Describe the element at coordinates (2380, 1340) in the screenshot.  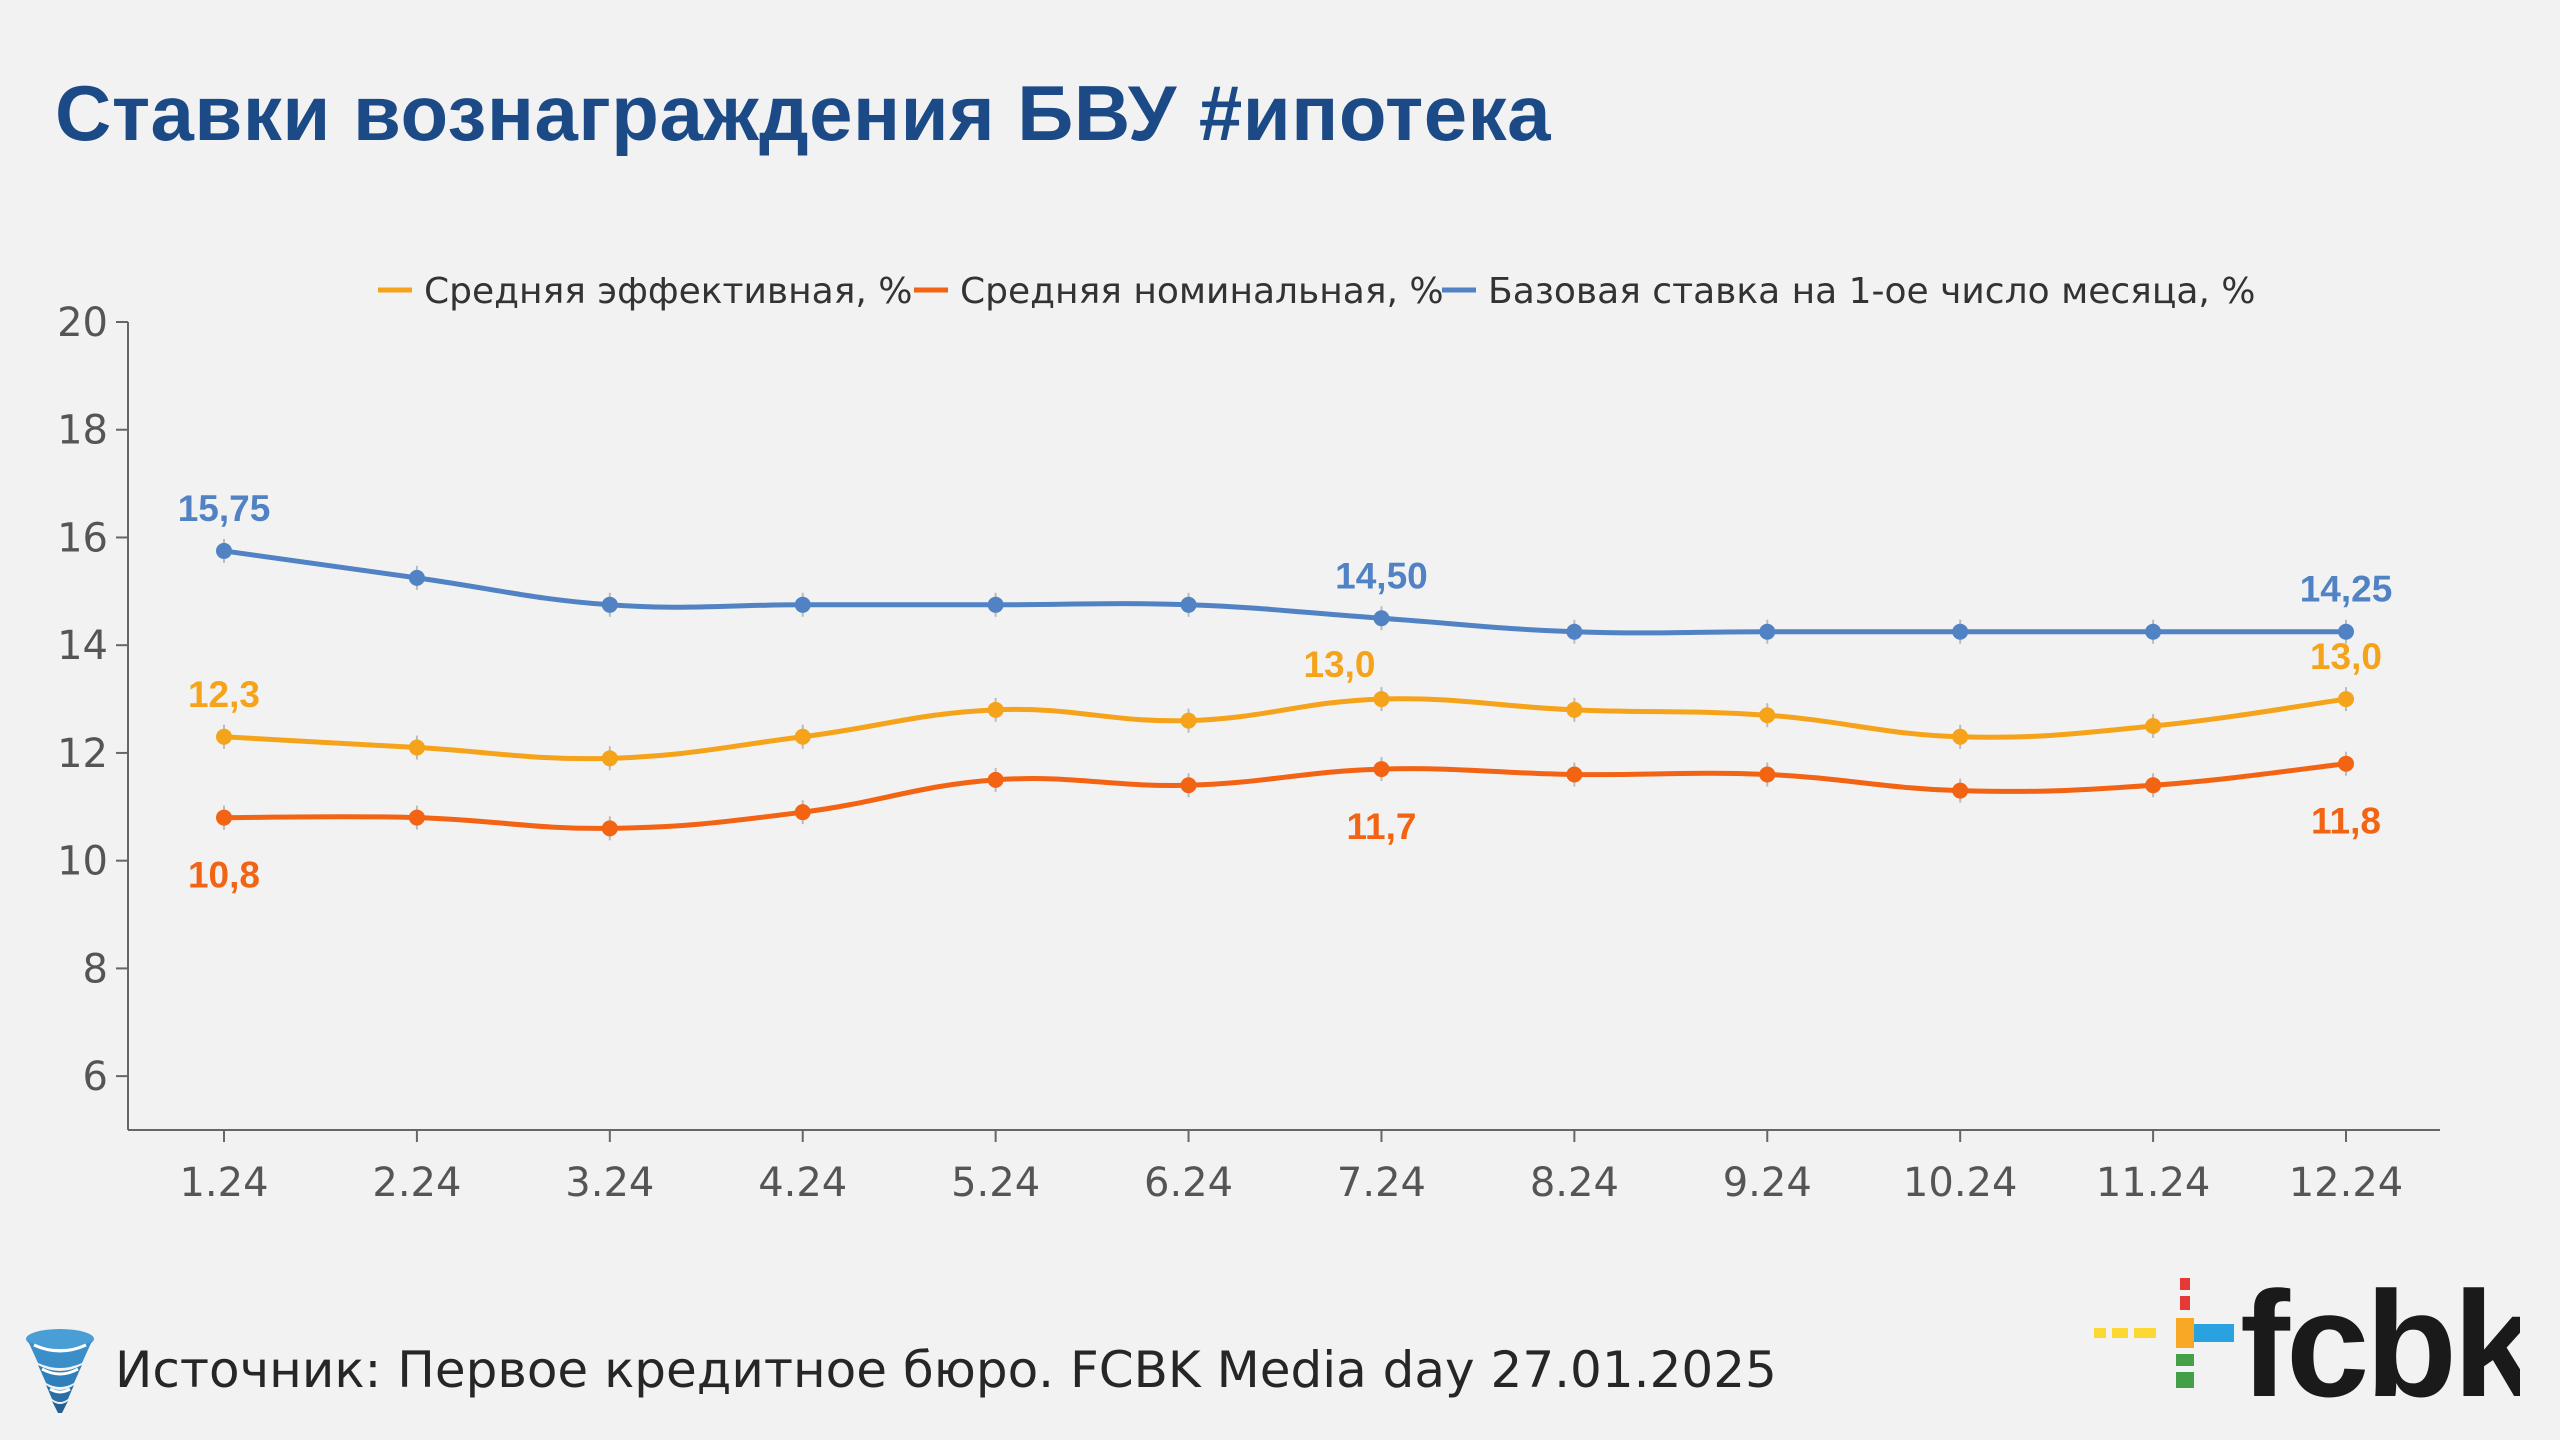
I see `logo-text: fcbk` at that location.